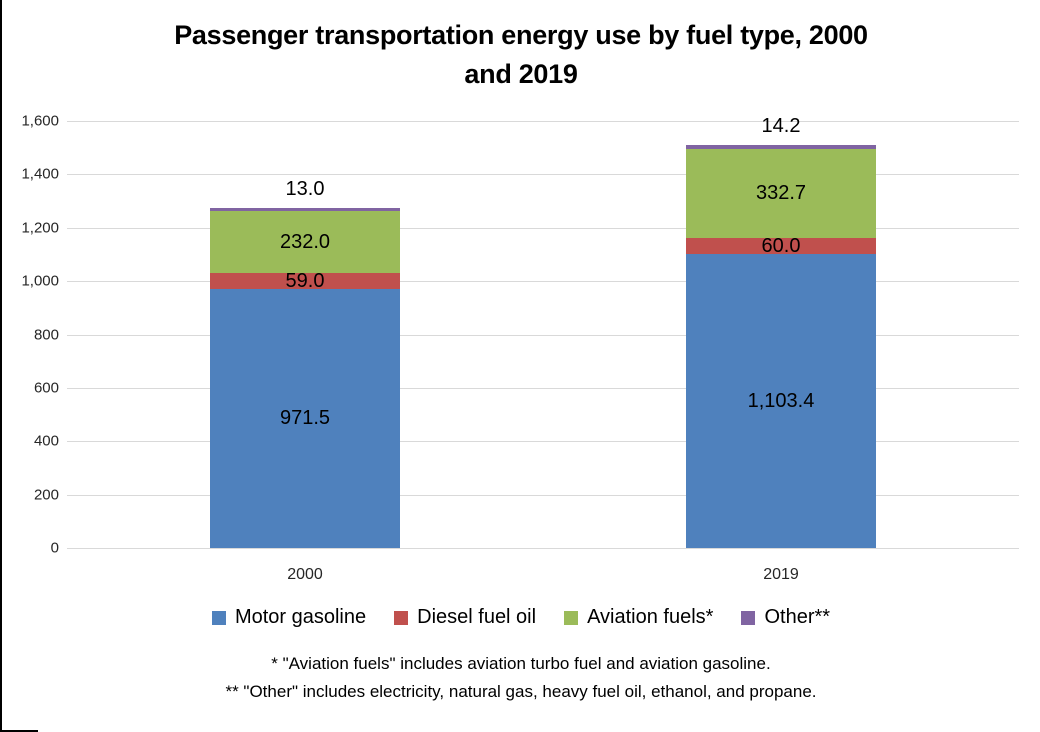  I want to click on legend-item-diesel-fuel-oil: Diesel fuel oil, so click(465, 617).